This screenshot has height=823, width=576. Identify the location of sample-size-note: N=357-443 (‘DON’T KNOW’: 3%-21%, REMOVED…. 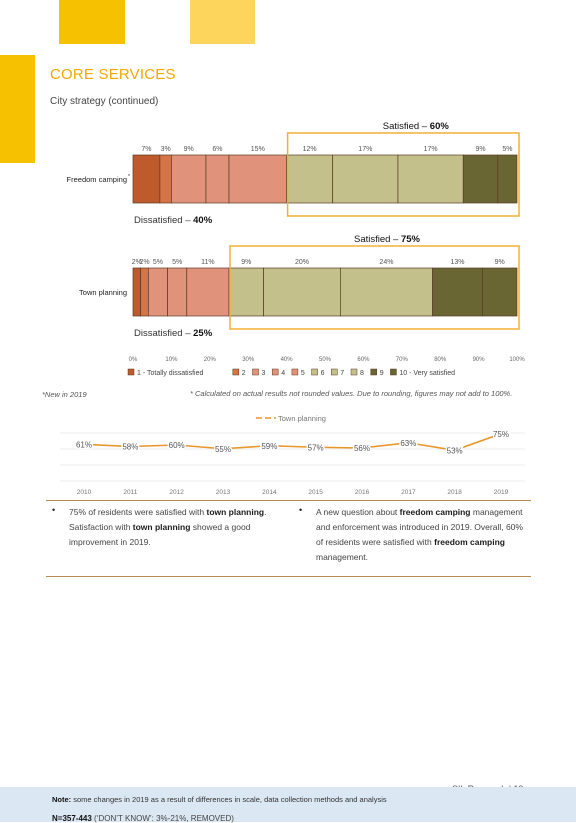
(143, 818).